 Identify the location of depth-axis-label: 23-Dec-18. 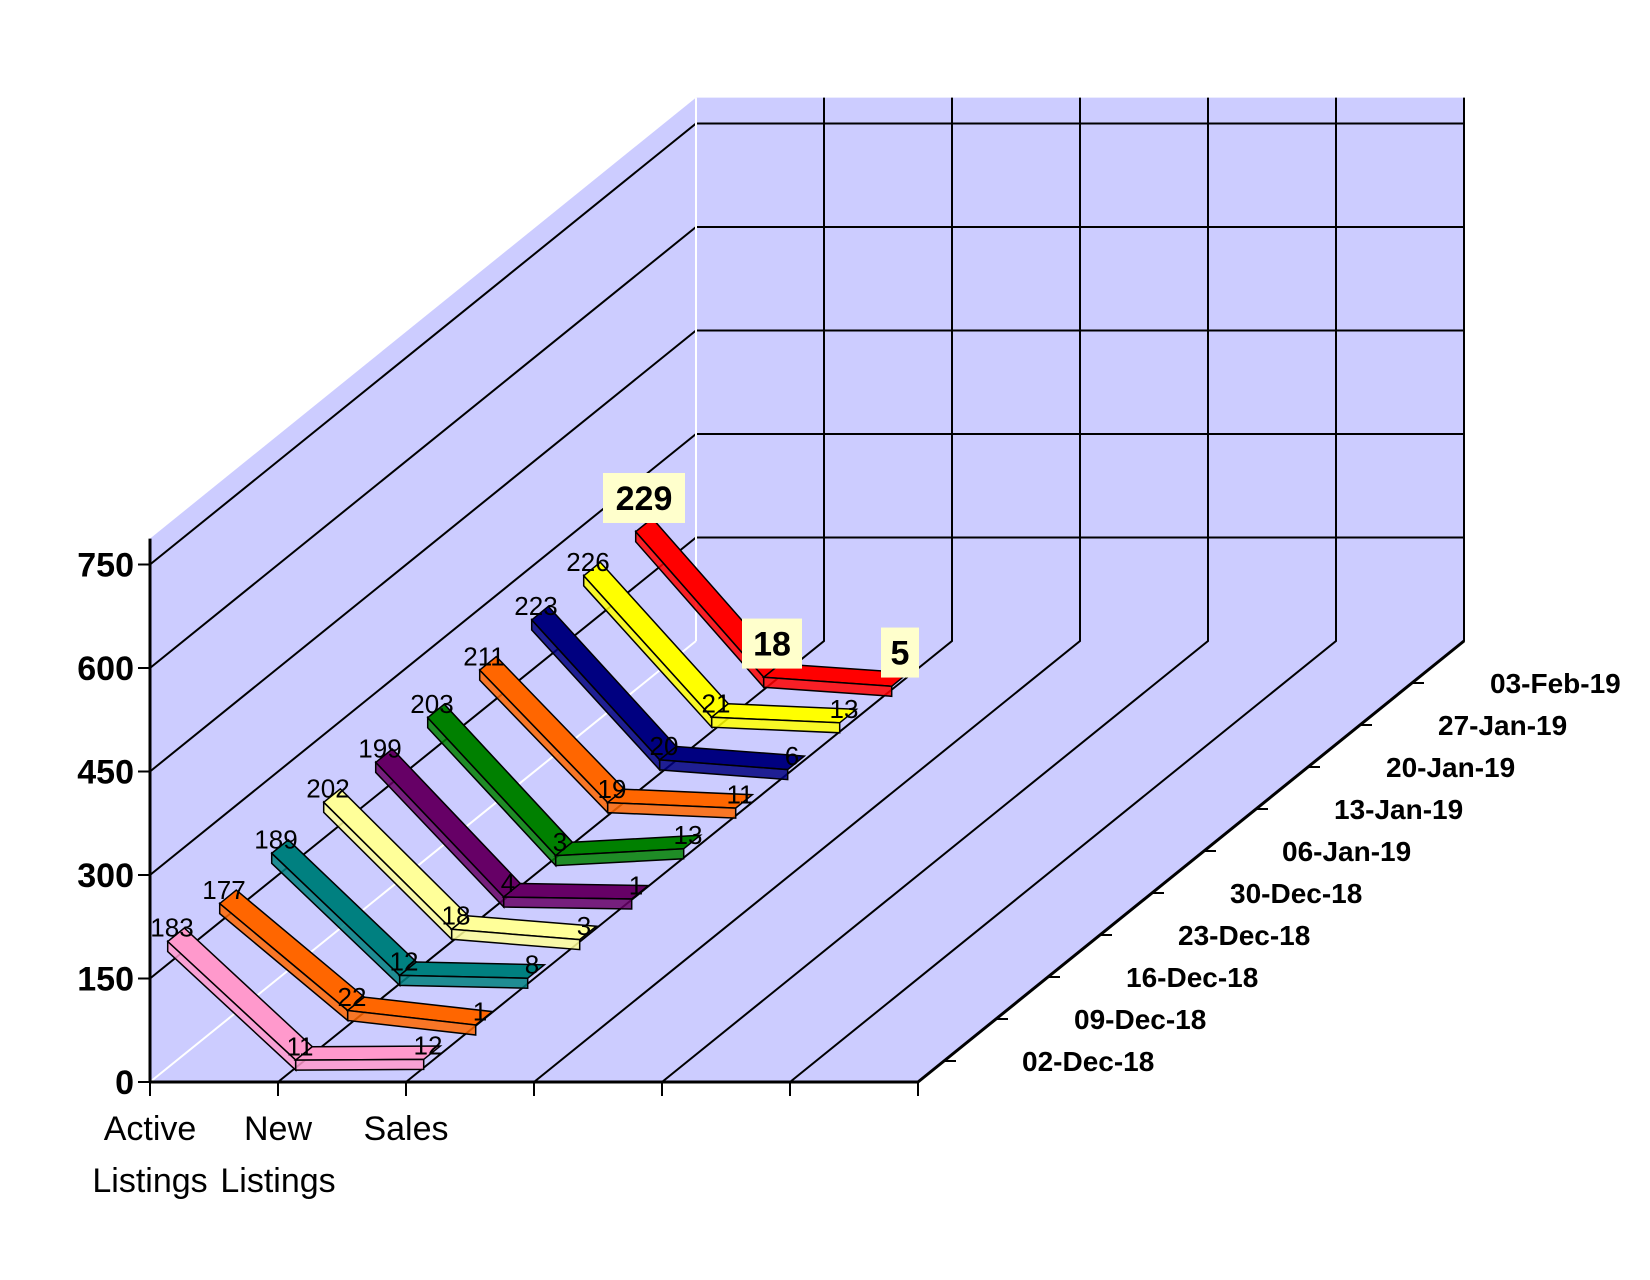
(1244, 935).